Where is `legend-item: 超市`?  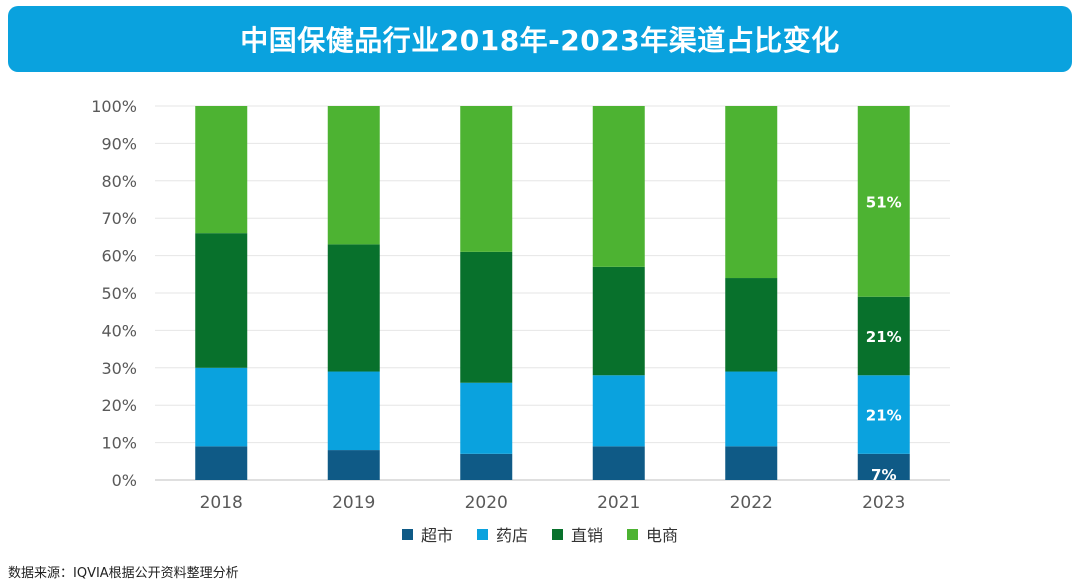 legend-item: 超市 is located at coordinates (427, 534).